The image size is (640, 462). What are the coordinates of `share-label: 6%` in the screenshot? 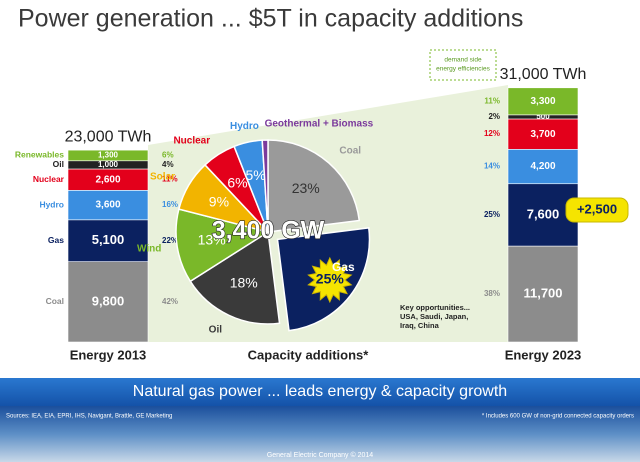 It's located at (168, 155).